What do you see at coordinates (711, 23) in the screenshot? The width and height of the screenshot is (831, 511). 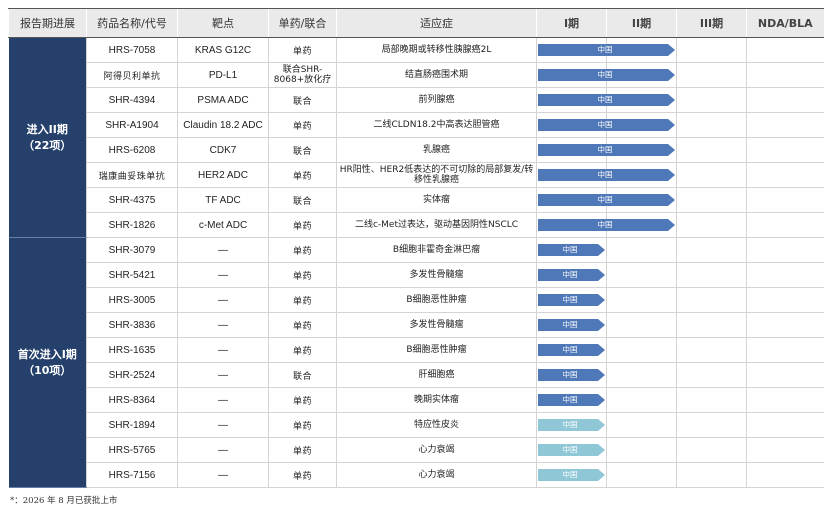 I see `header-phase-3: III期` at bounding box center [711, 23].